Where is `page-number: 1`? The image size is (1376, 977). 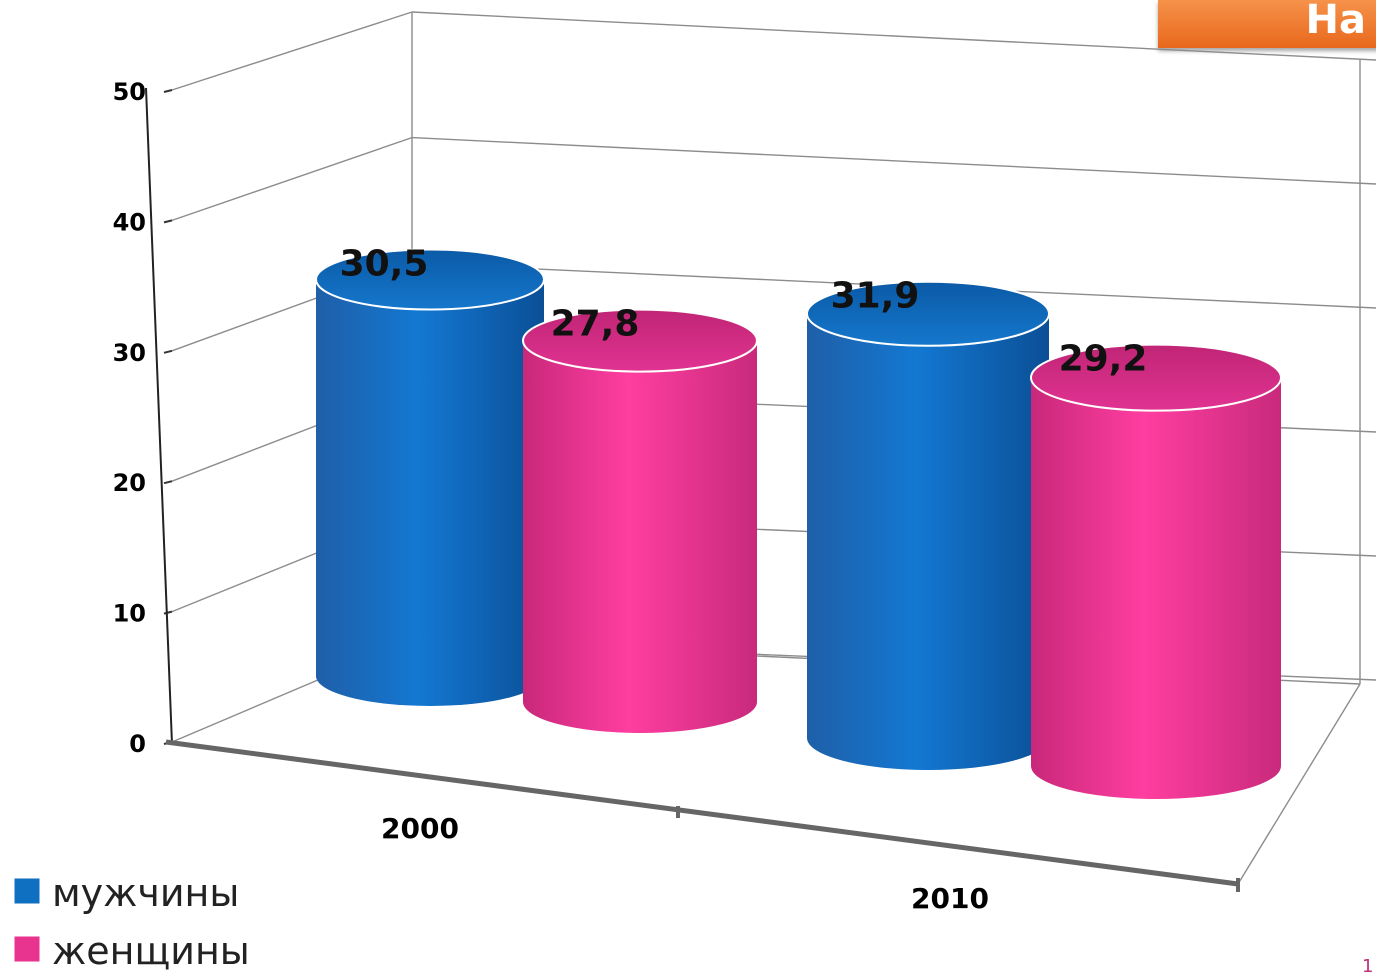
page-number: 1 is located at coordinates (1368, 966).